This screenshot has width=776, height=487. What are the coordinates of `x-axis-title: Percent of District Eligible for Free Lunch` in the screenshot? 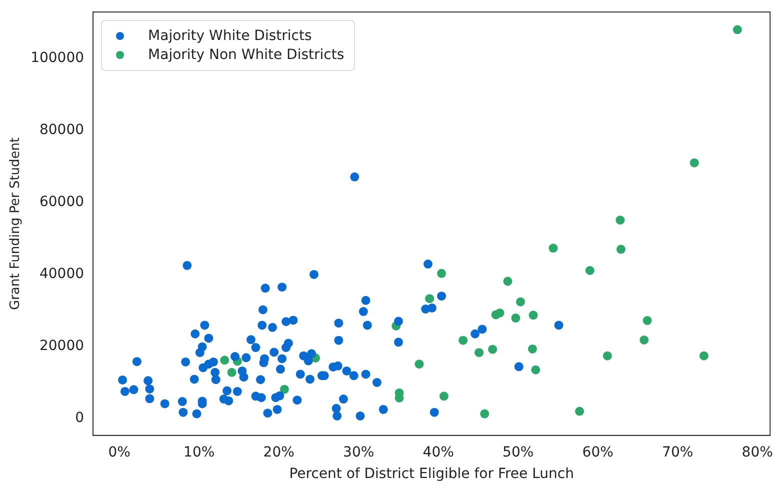 It's located at (431, 474).